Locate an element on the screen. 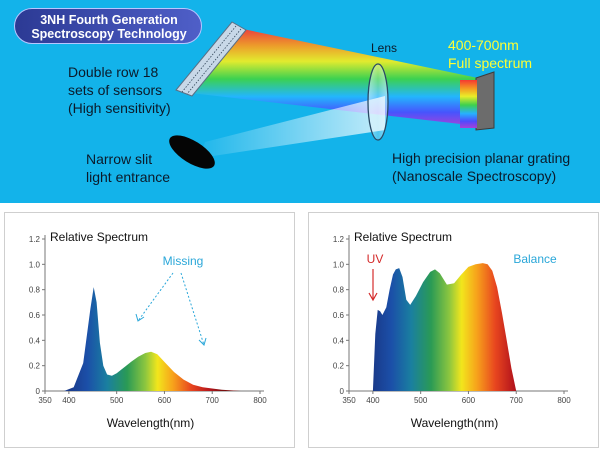  sensor-label-line-2: sets of sensors is located at coordinates (115, 90).